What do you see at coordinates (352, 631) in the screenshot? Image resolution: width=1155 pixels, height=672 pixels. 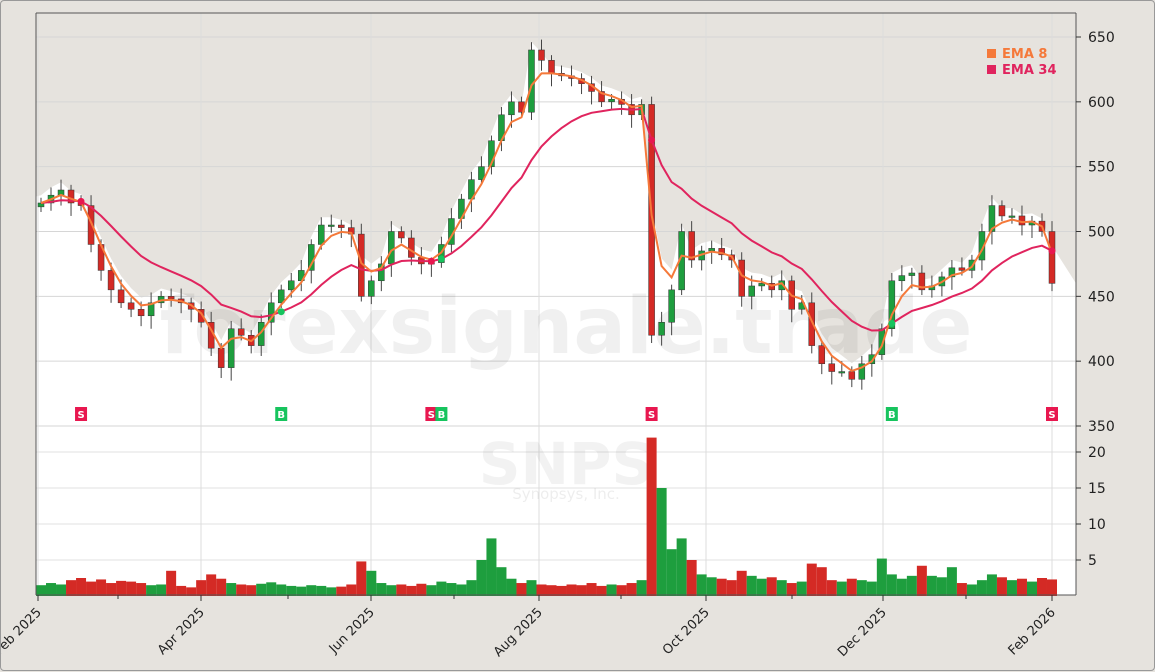 I see `date-tick-label: Jun 2025` at bounding box center [352, 631].